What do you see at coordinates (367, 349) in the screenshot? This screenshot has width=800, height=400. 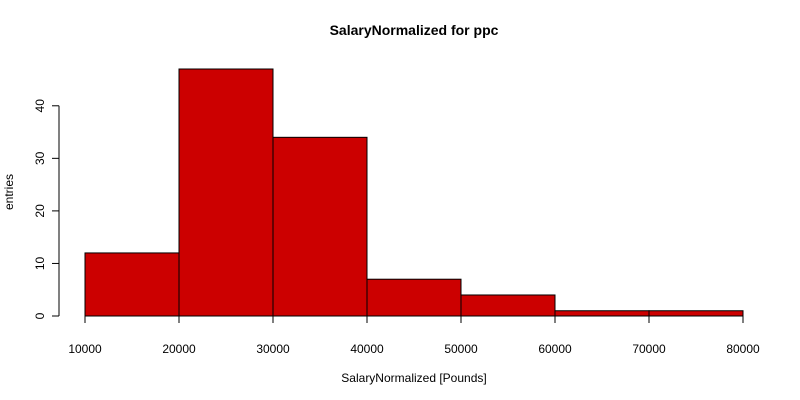 I see `x-tick-label-3: 40000` at bounding box center [367, 349].